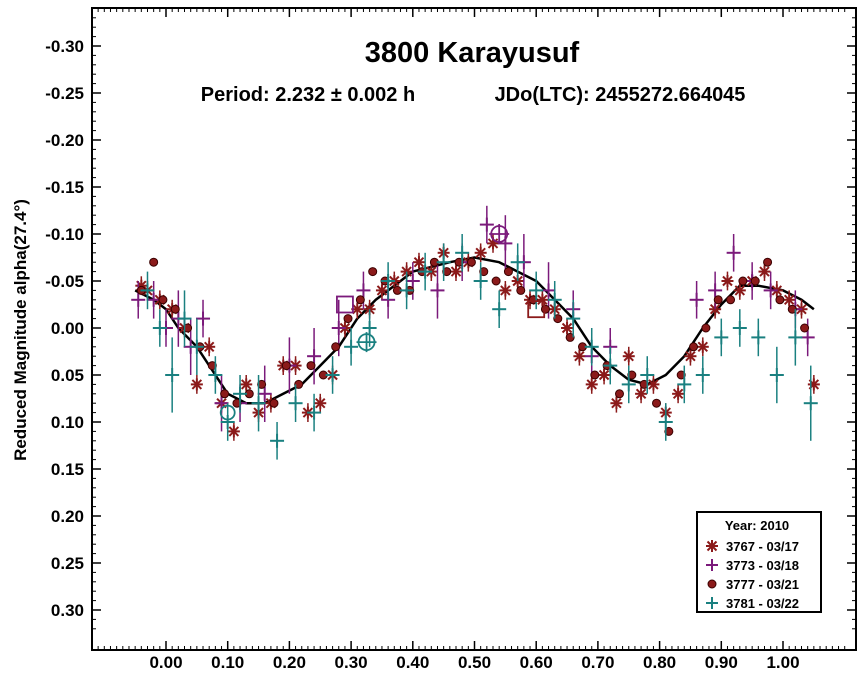  What do you see at coordinates (64, 46) in the screenshot?
I see `y-tick-label: -0.30` at bounding box center [64, 46].